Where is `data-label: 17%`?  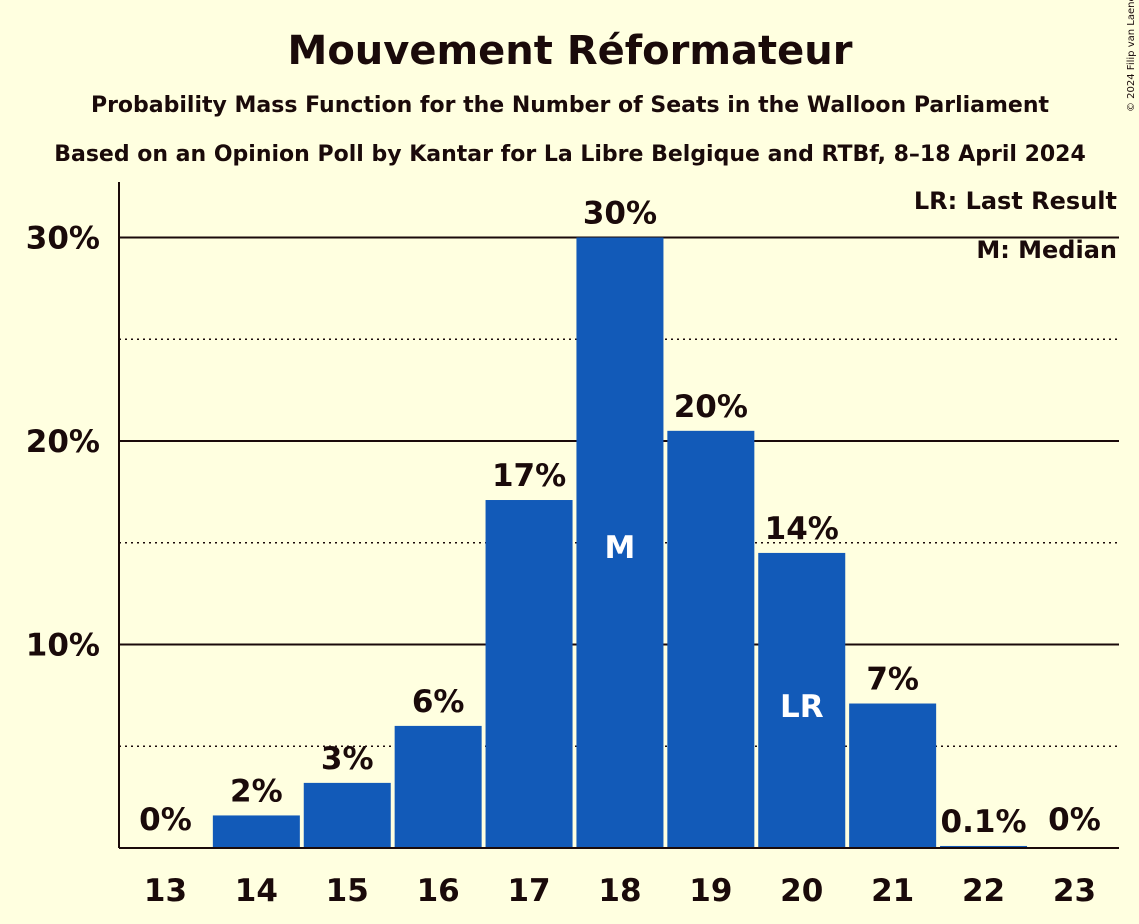
data-label: 17% is located at coordinates (529, 476).